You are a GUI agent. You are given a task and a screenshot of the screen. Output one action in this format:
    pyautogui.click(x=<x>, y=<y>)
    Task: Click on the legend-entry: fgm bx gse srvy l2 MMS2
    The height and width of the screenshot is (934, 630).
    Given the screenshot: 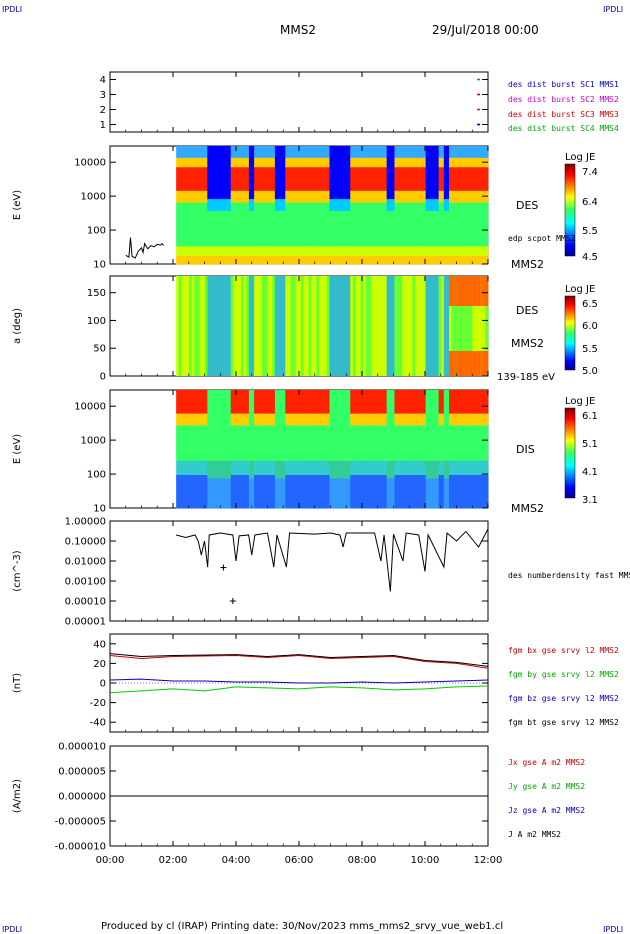 What is the action you would take?
    pyautogui.click(x=563, y=650)
    